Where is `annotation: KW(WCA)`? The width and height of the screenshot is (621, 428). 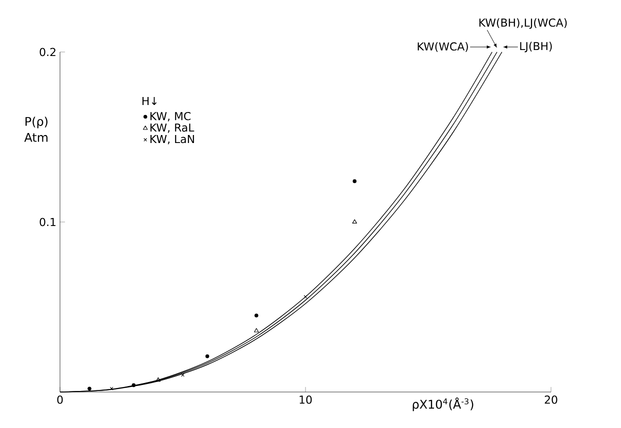 annotation: KW(WCA) is located at coordinates (443, 47).